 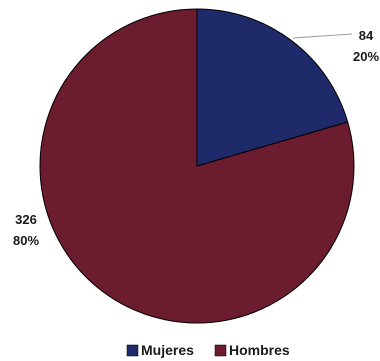 I want to click on legend-swatch-mujeres, so click(x=132, y=350).